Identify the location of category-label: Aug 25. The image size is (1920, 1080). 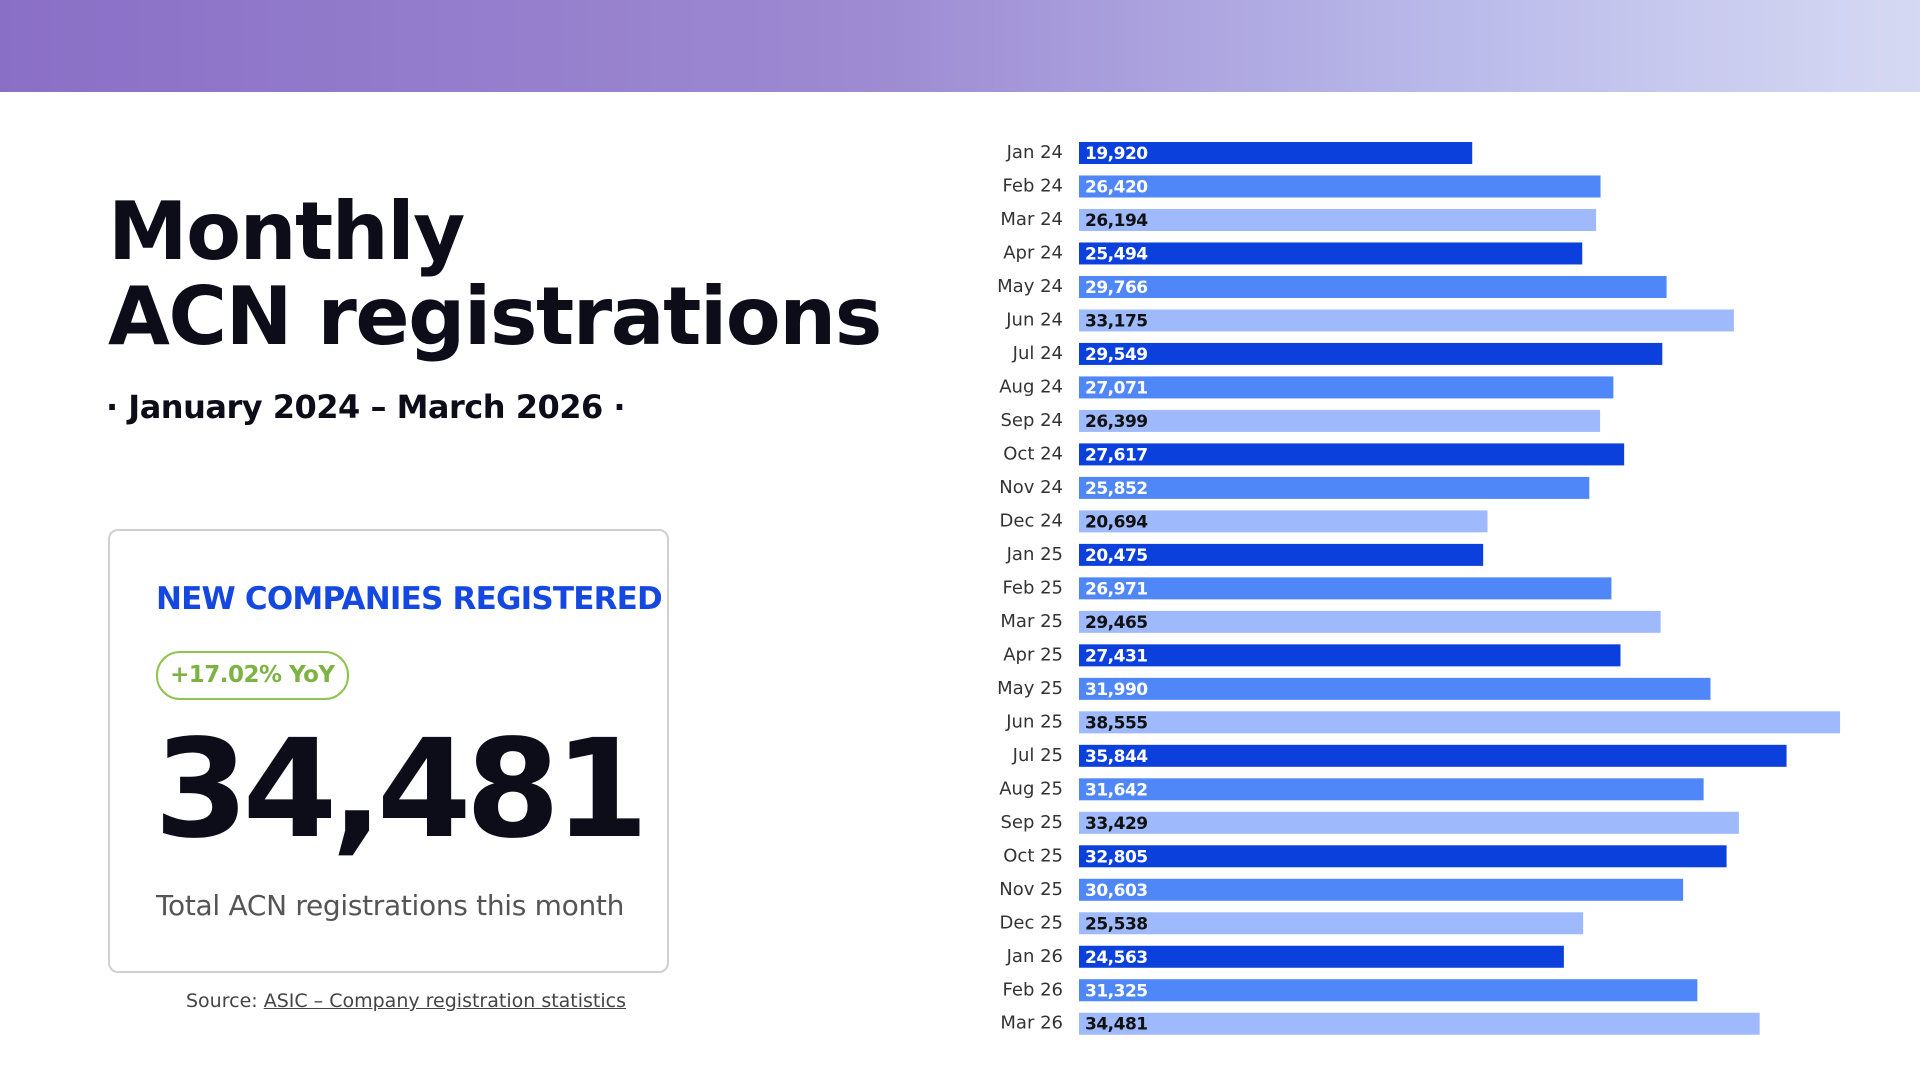
(1031, 788).